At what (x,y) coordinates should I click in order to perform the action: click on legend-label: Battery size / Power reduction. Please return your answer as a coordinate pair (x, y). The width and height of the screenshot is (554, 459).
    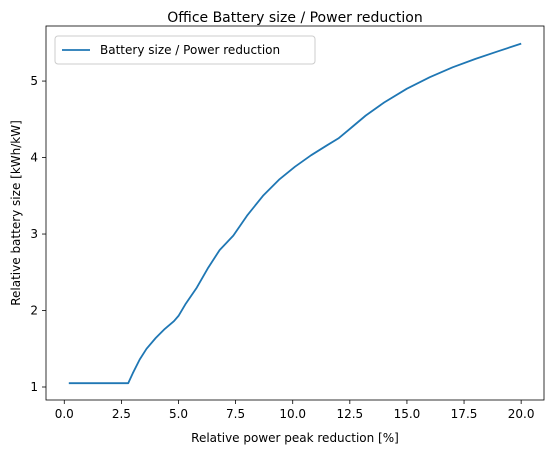
    Looking at the image, I should click on (190, 50).